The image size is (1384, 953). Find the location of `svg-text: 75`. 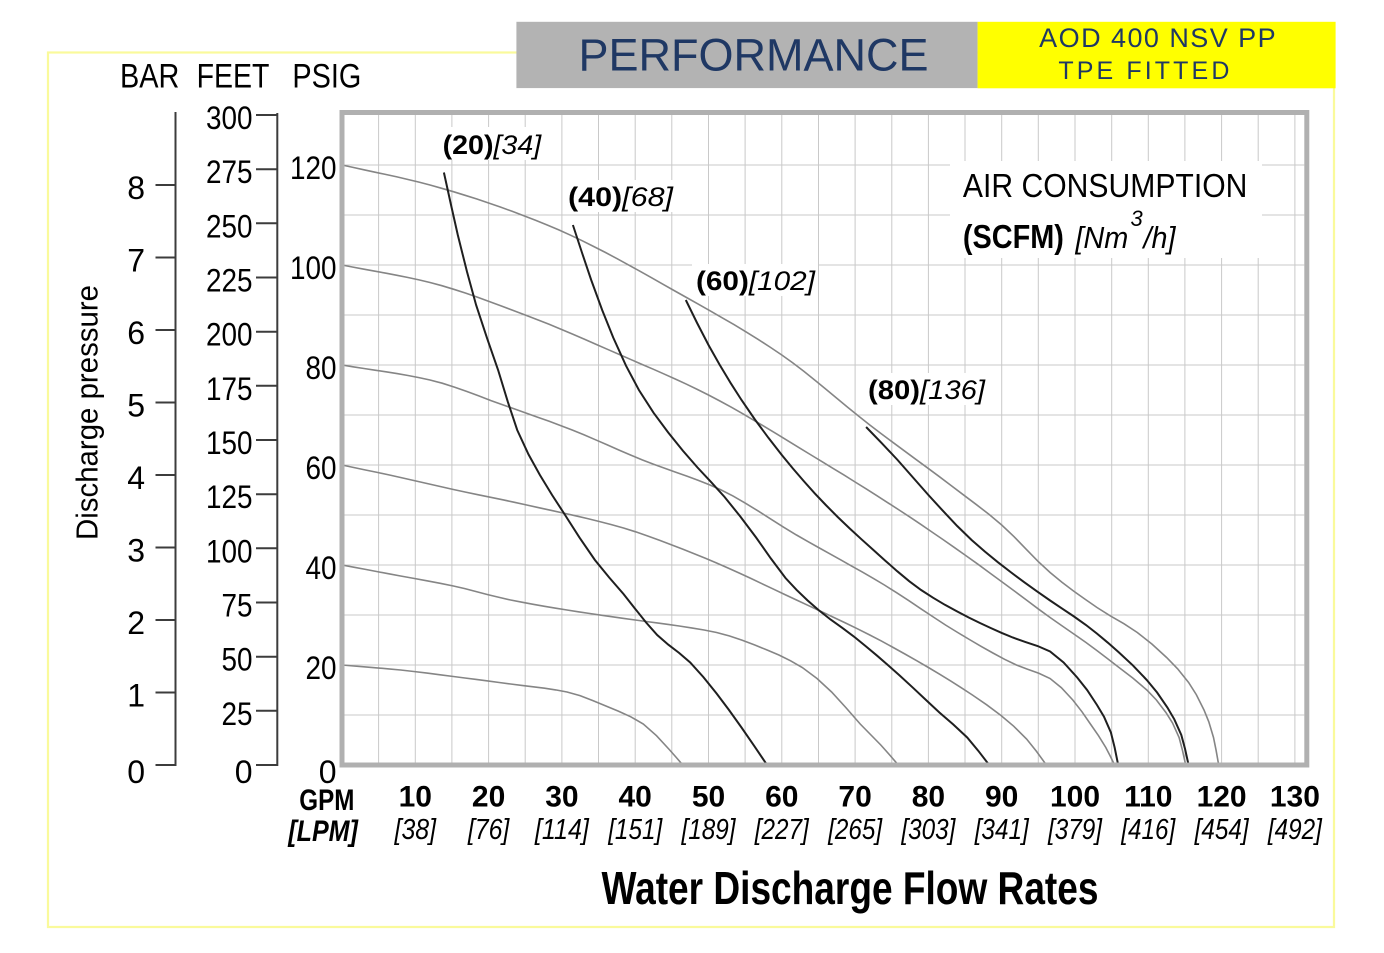

svg-text: 75 is located at coordinates (237, 606).